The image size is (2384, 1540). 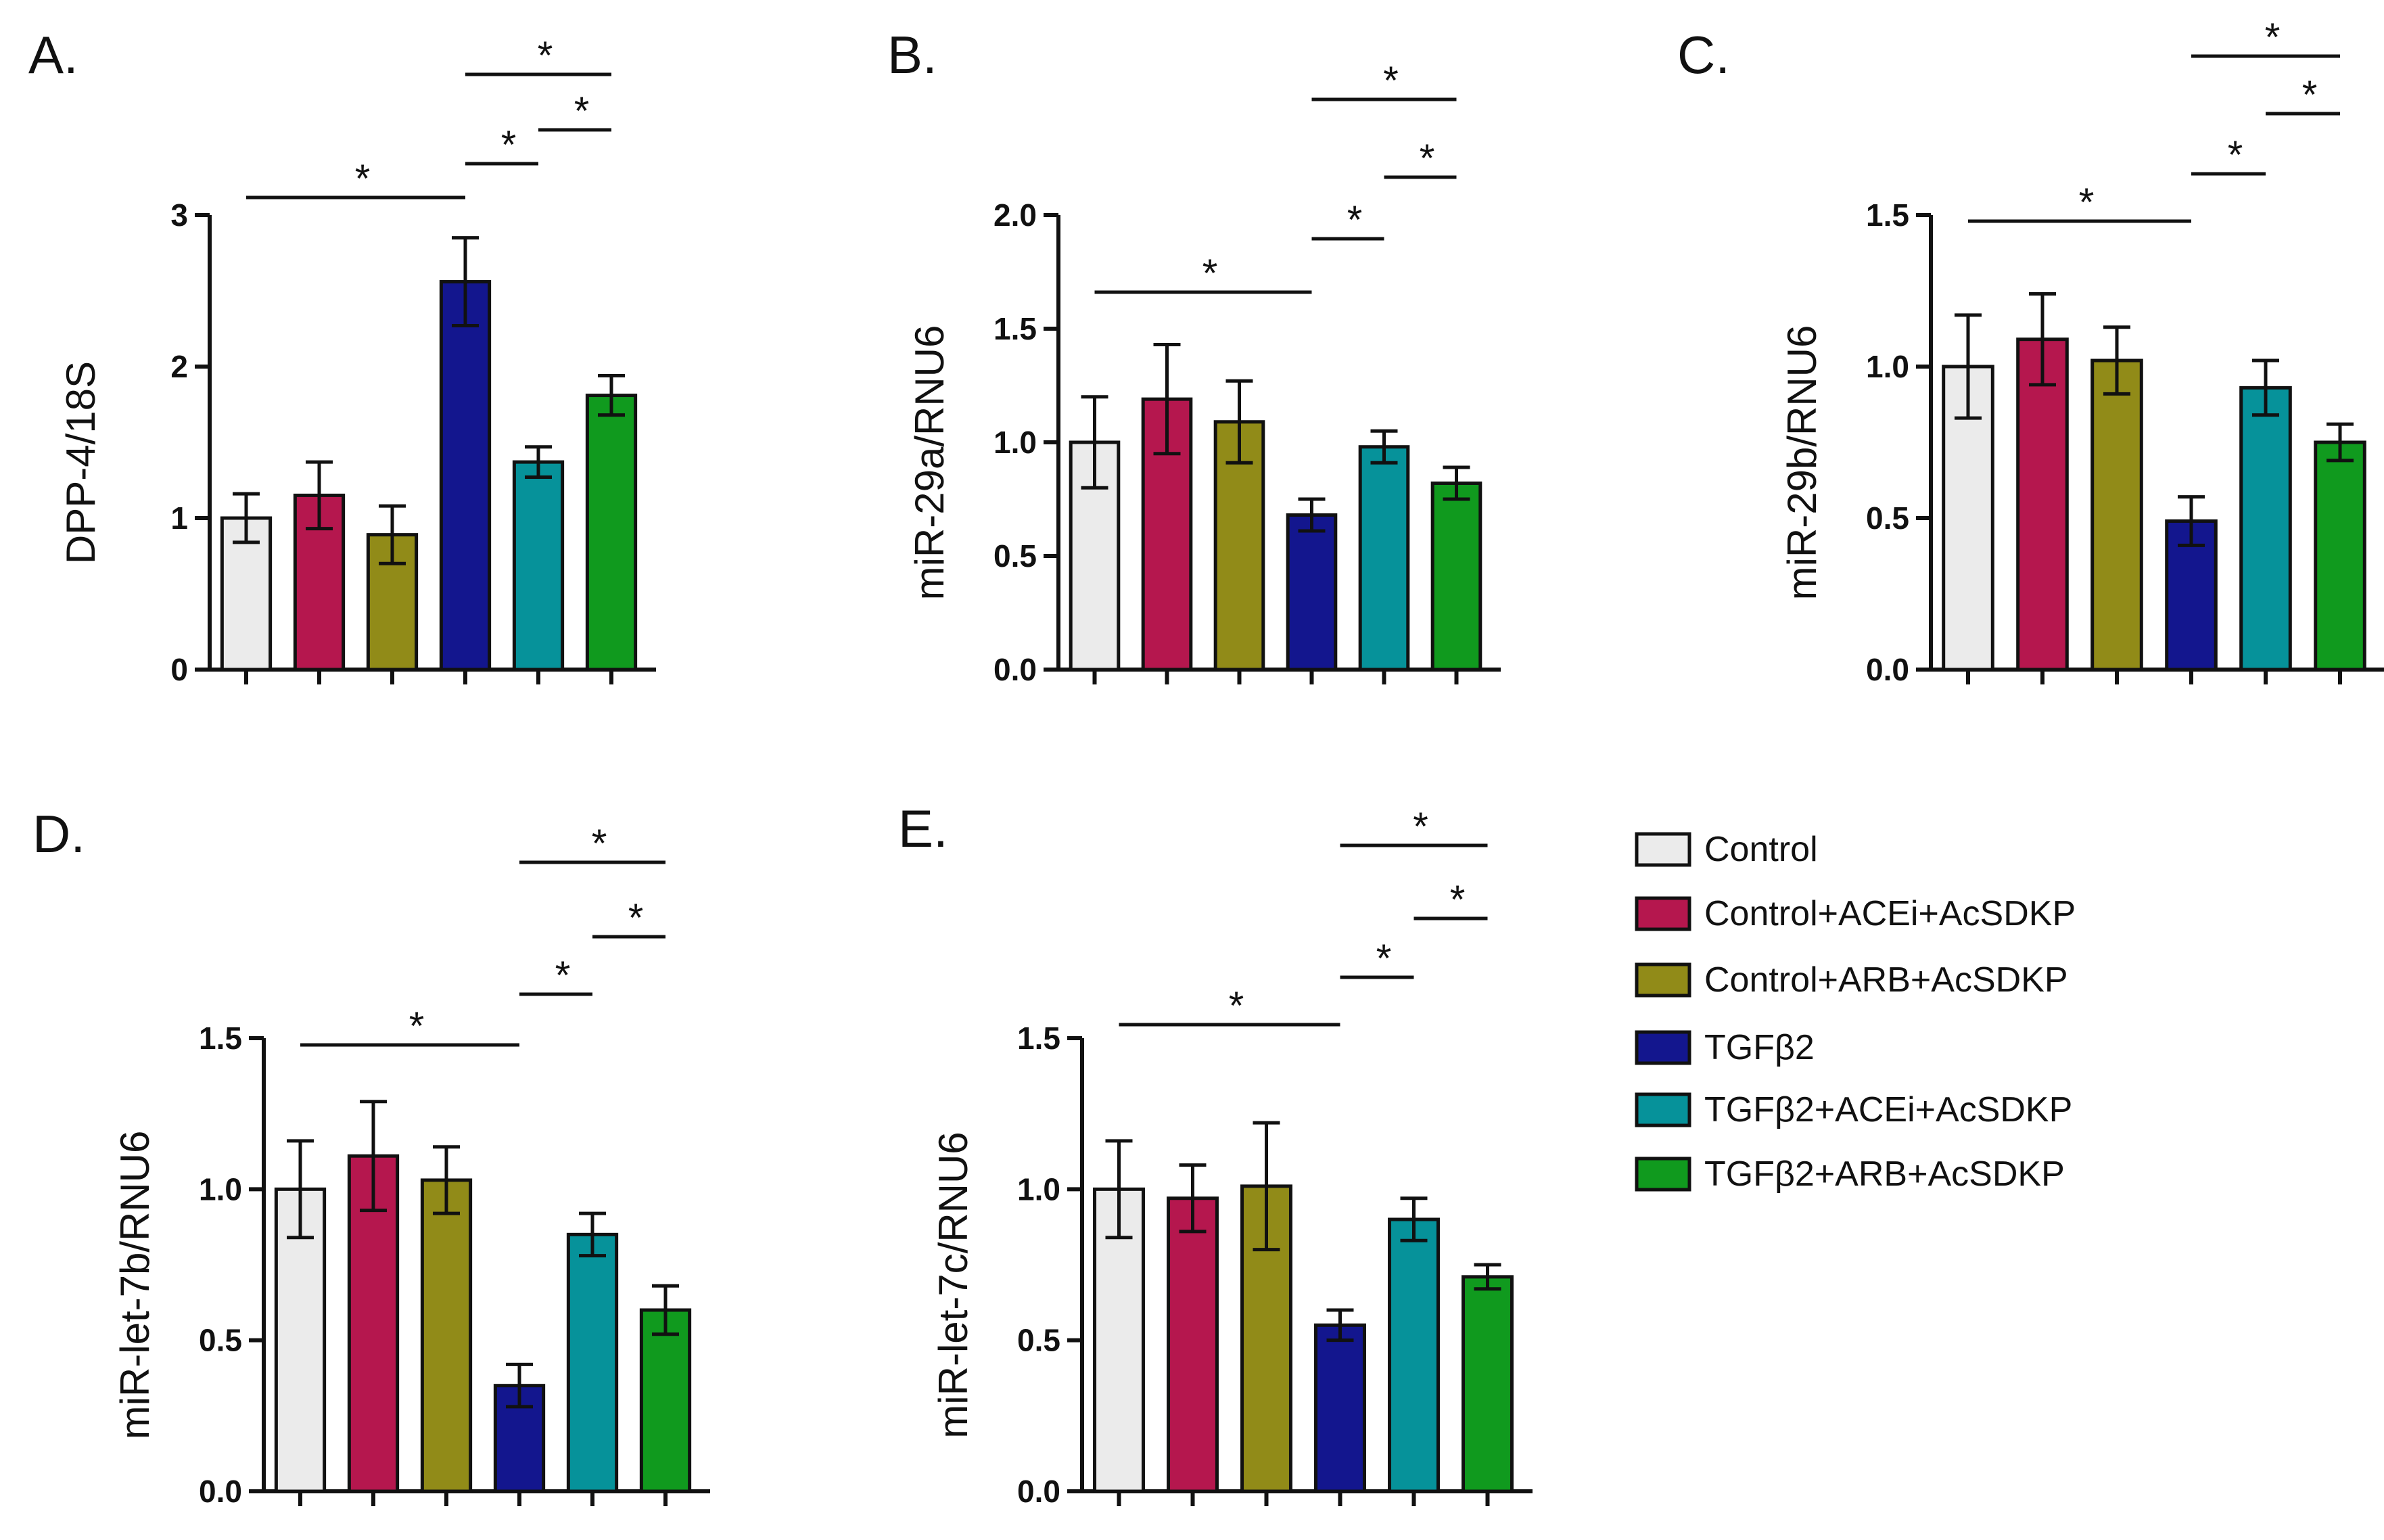 What do you see at coordinates (1890, 914) in the screenshot?
I see `legend-label: Control+ACEi+AcSDKP` at bounding box center [1890, 914].